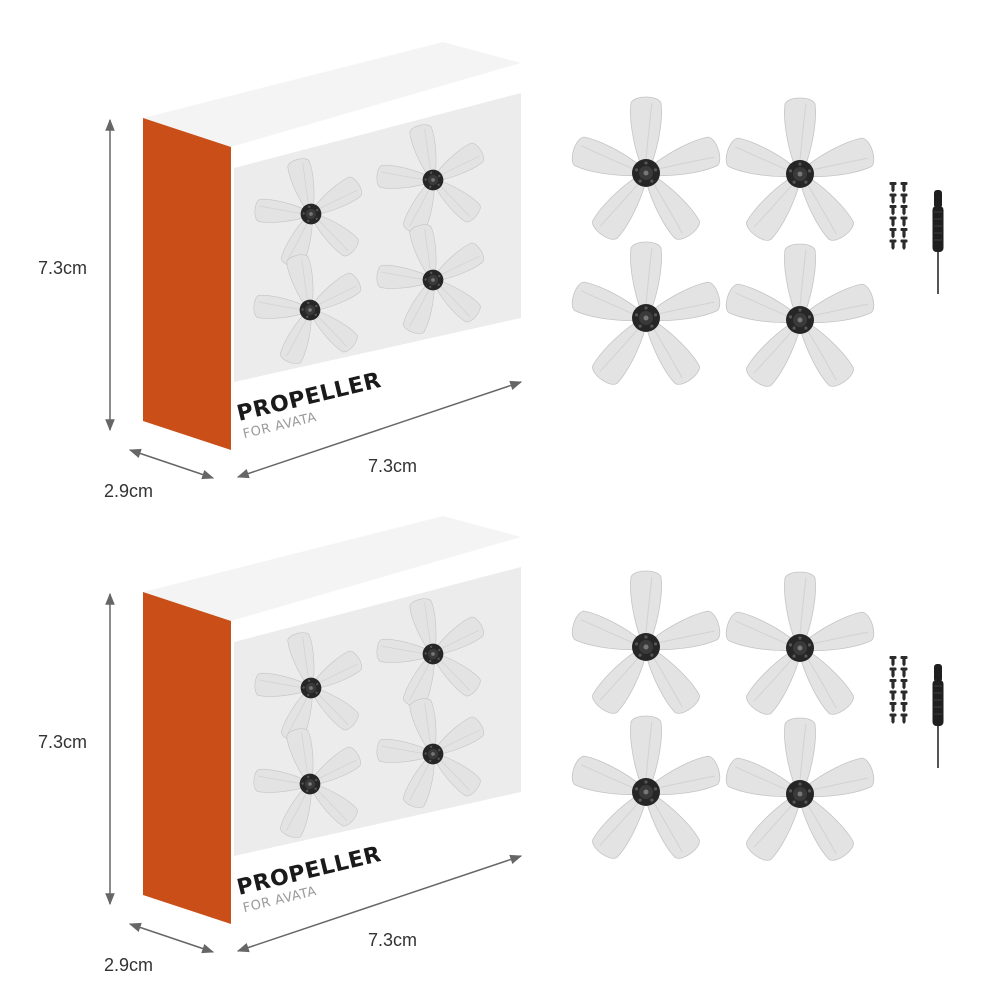  I want to click on width-label: 7.3cm, so click(392, 940).